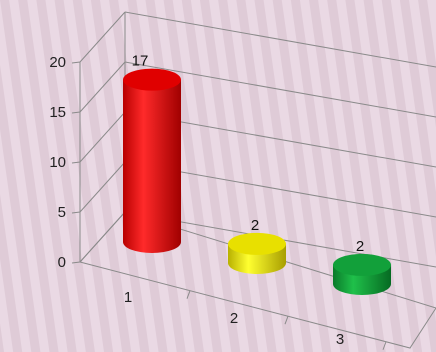  I want to click on x-tick-label: 2, so click(234, 318).